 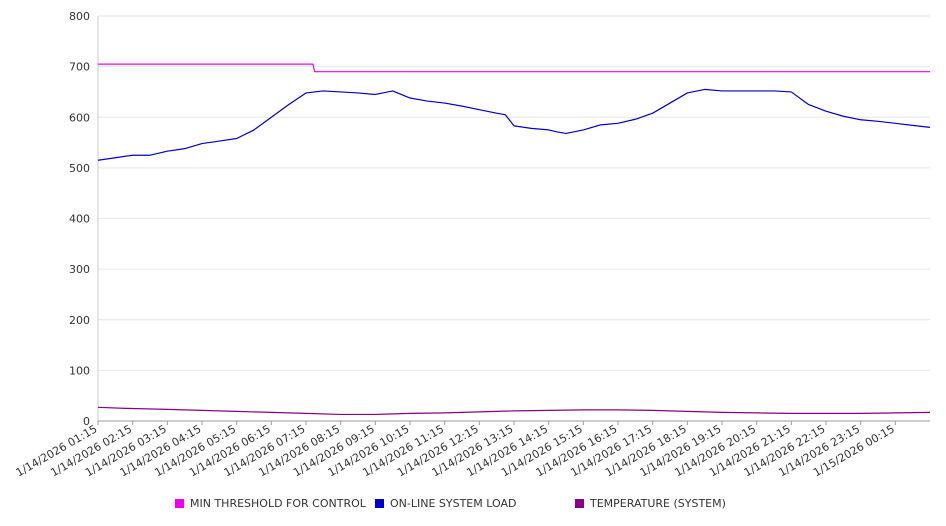 What do you see at coordinates (79, 168) in the screenshot?
I see `y-tick-label: 500` at bounding box center [79, 168].